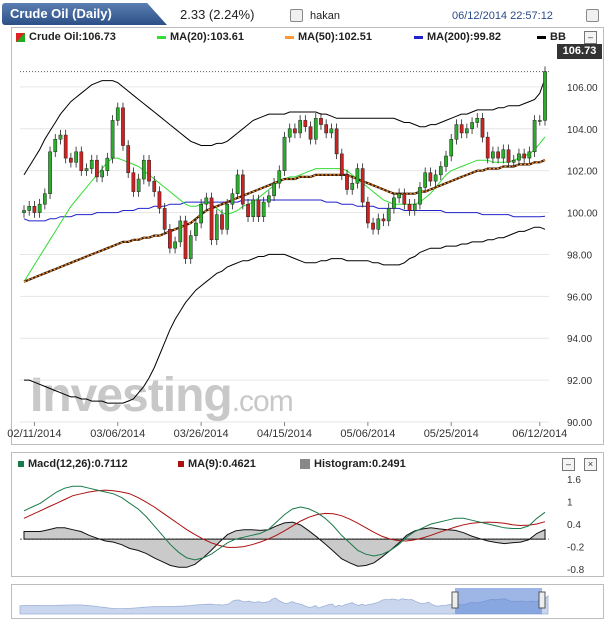 The width and height of the screenshot is (613, 627). What do you see at coordinates (335, 37) in the screenshot?
I see `legend-ma50: MA(50):102.51` at bounding box center [335, 37].